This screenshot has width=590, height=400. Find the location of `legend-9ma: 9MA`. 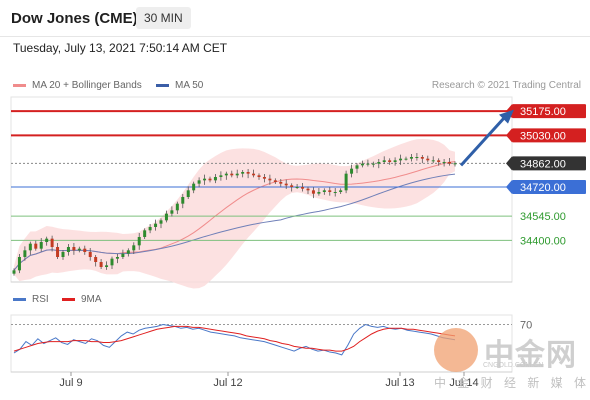

legend-9ma: 9MA is located at coordinates (82, 299).